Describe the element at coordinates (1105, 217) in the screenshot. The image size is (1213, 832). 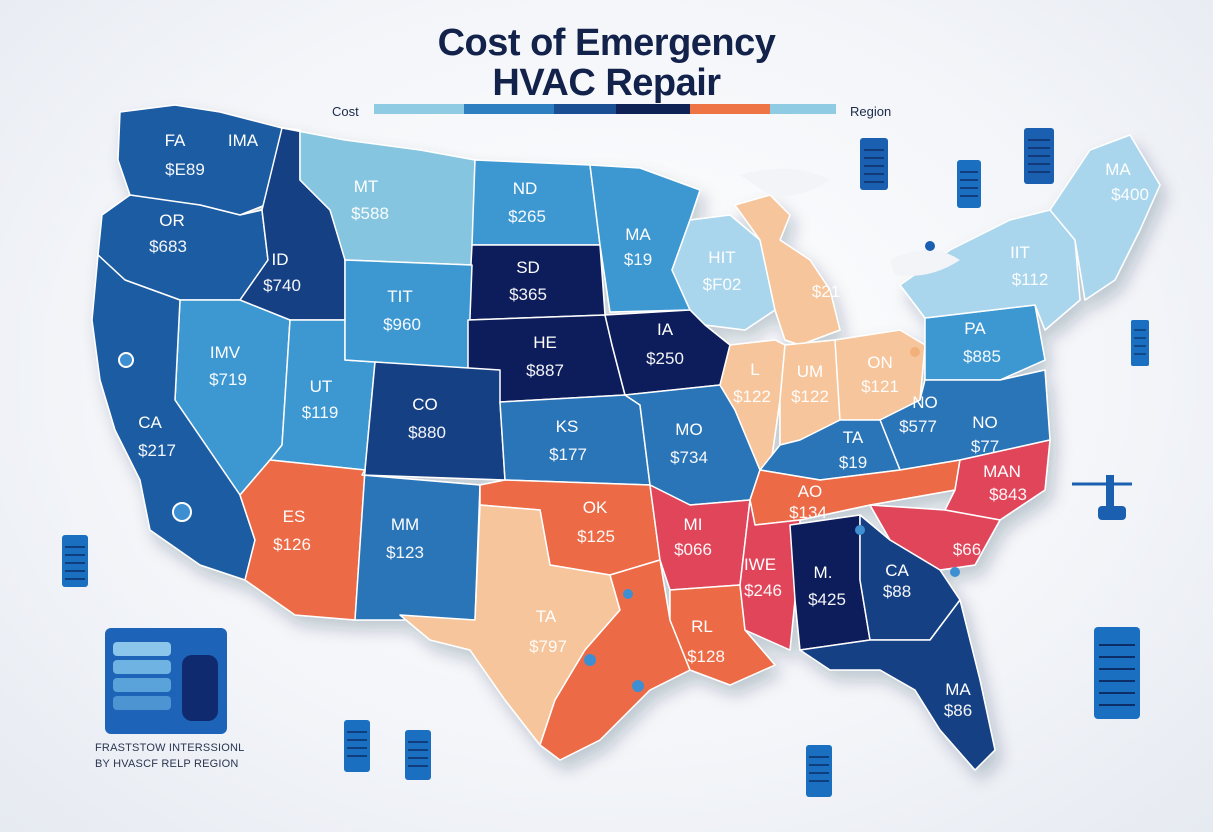
I see `state-new-england` at that location.